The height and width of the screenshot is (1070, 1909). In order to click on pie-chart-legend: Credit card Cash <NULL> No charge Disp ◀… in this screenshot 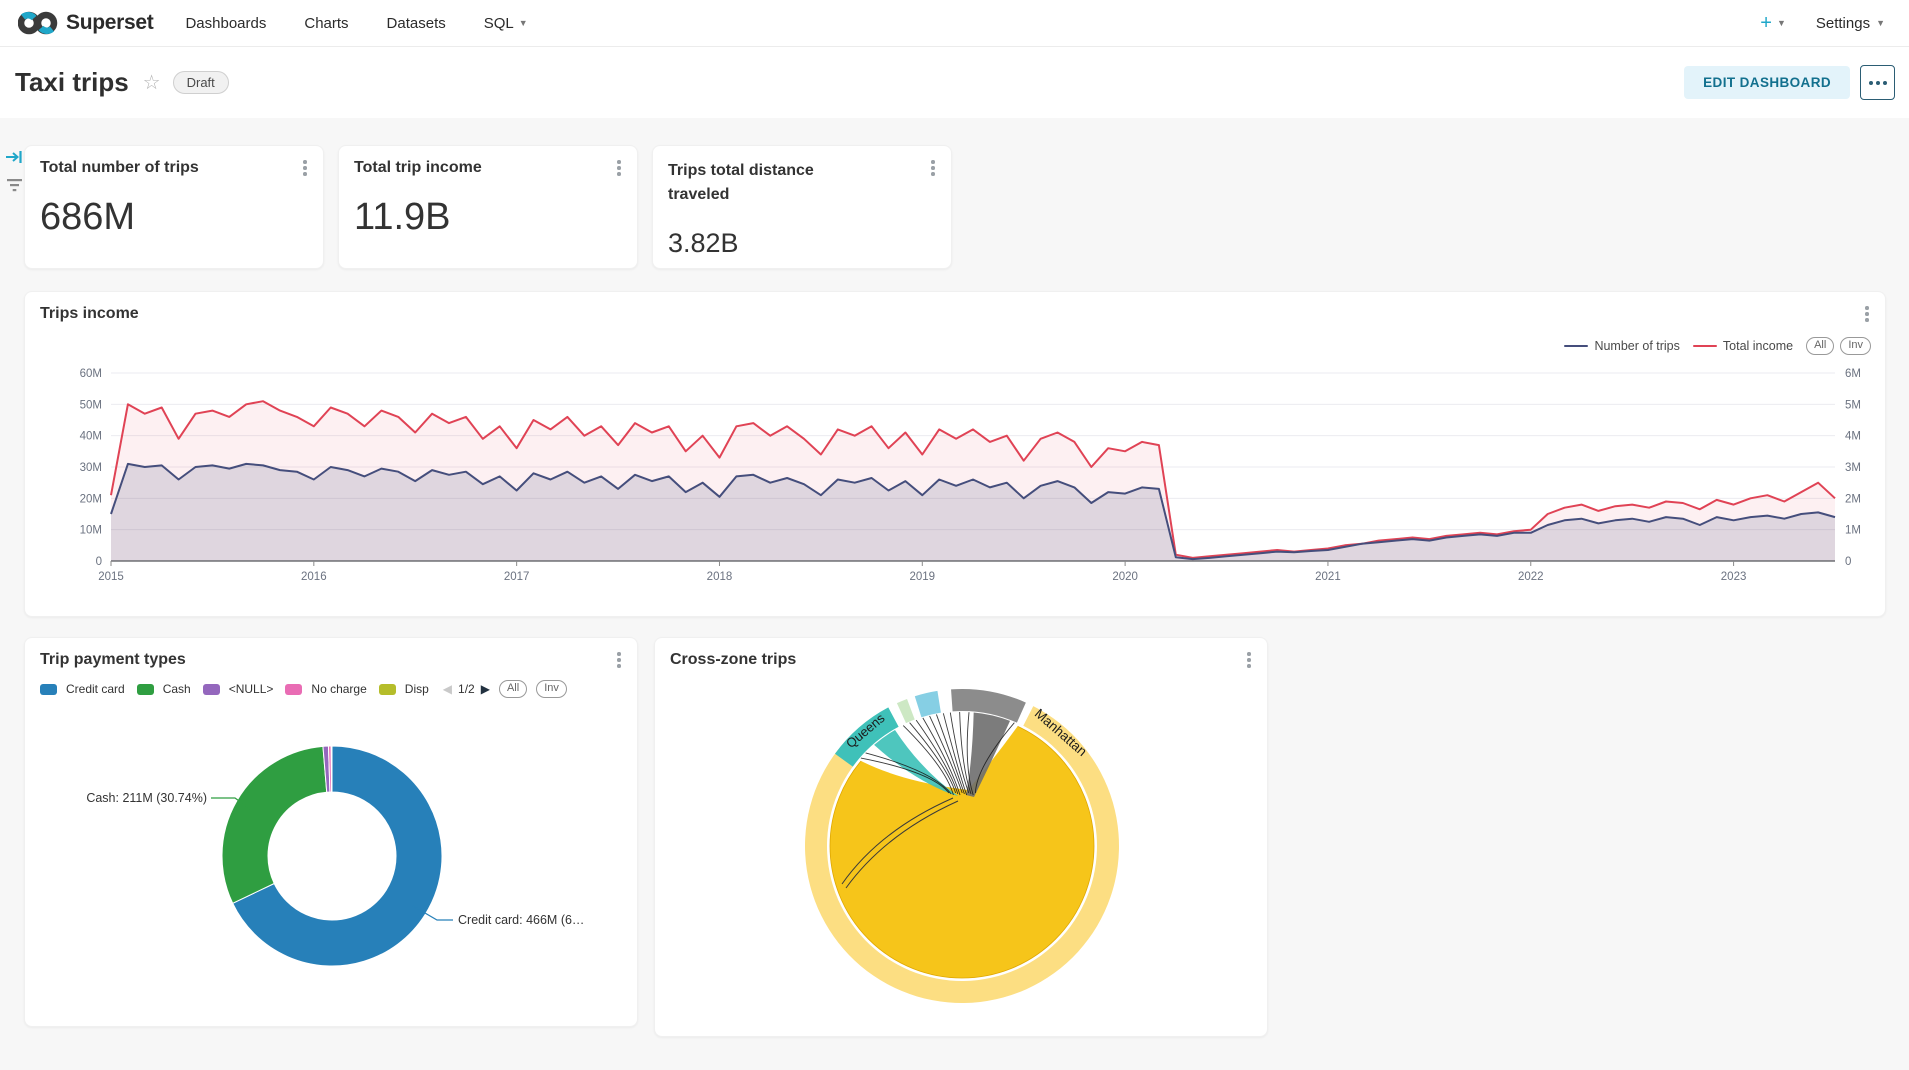, I will do `click(333, 689)`.